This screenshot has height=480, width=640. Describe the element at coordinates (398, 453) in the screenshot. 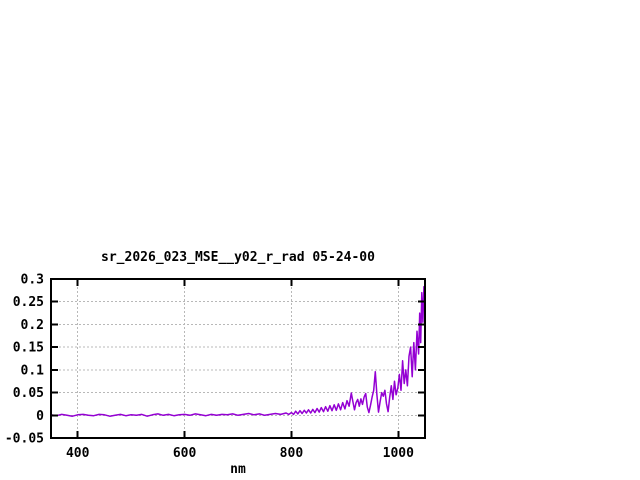

I see `x-tick-label: 1000` at that location.